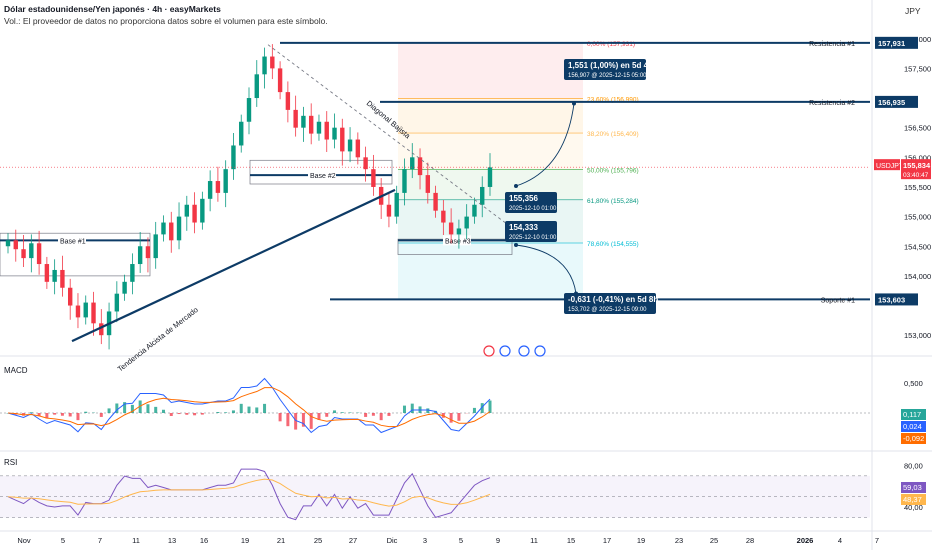 The height and width of the screenshot is (555, 932). I want to click on price-tick-label: 155,000, so click(917, 217).